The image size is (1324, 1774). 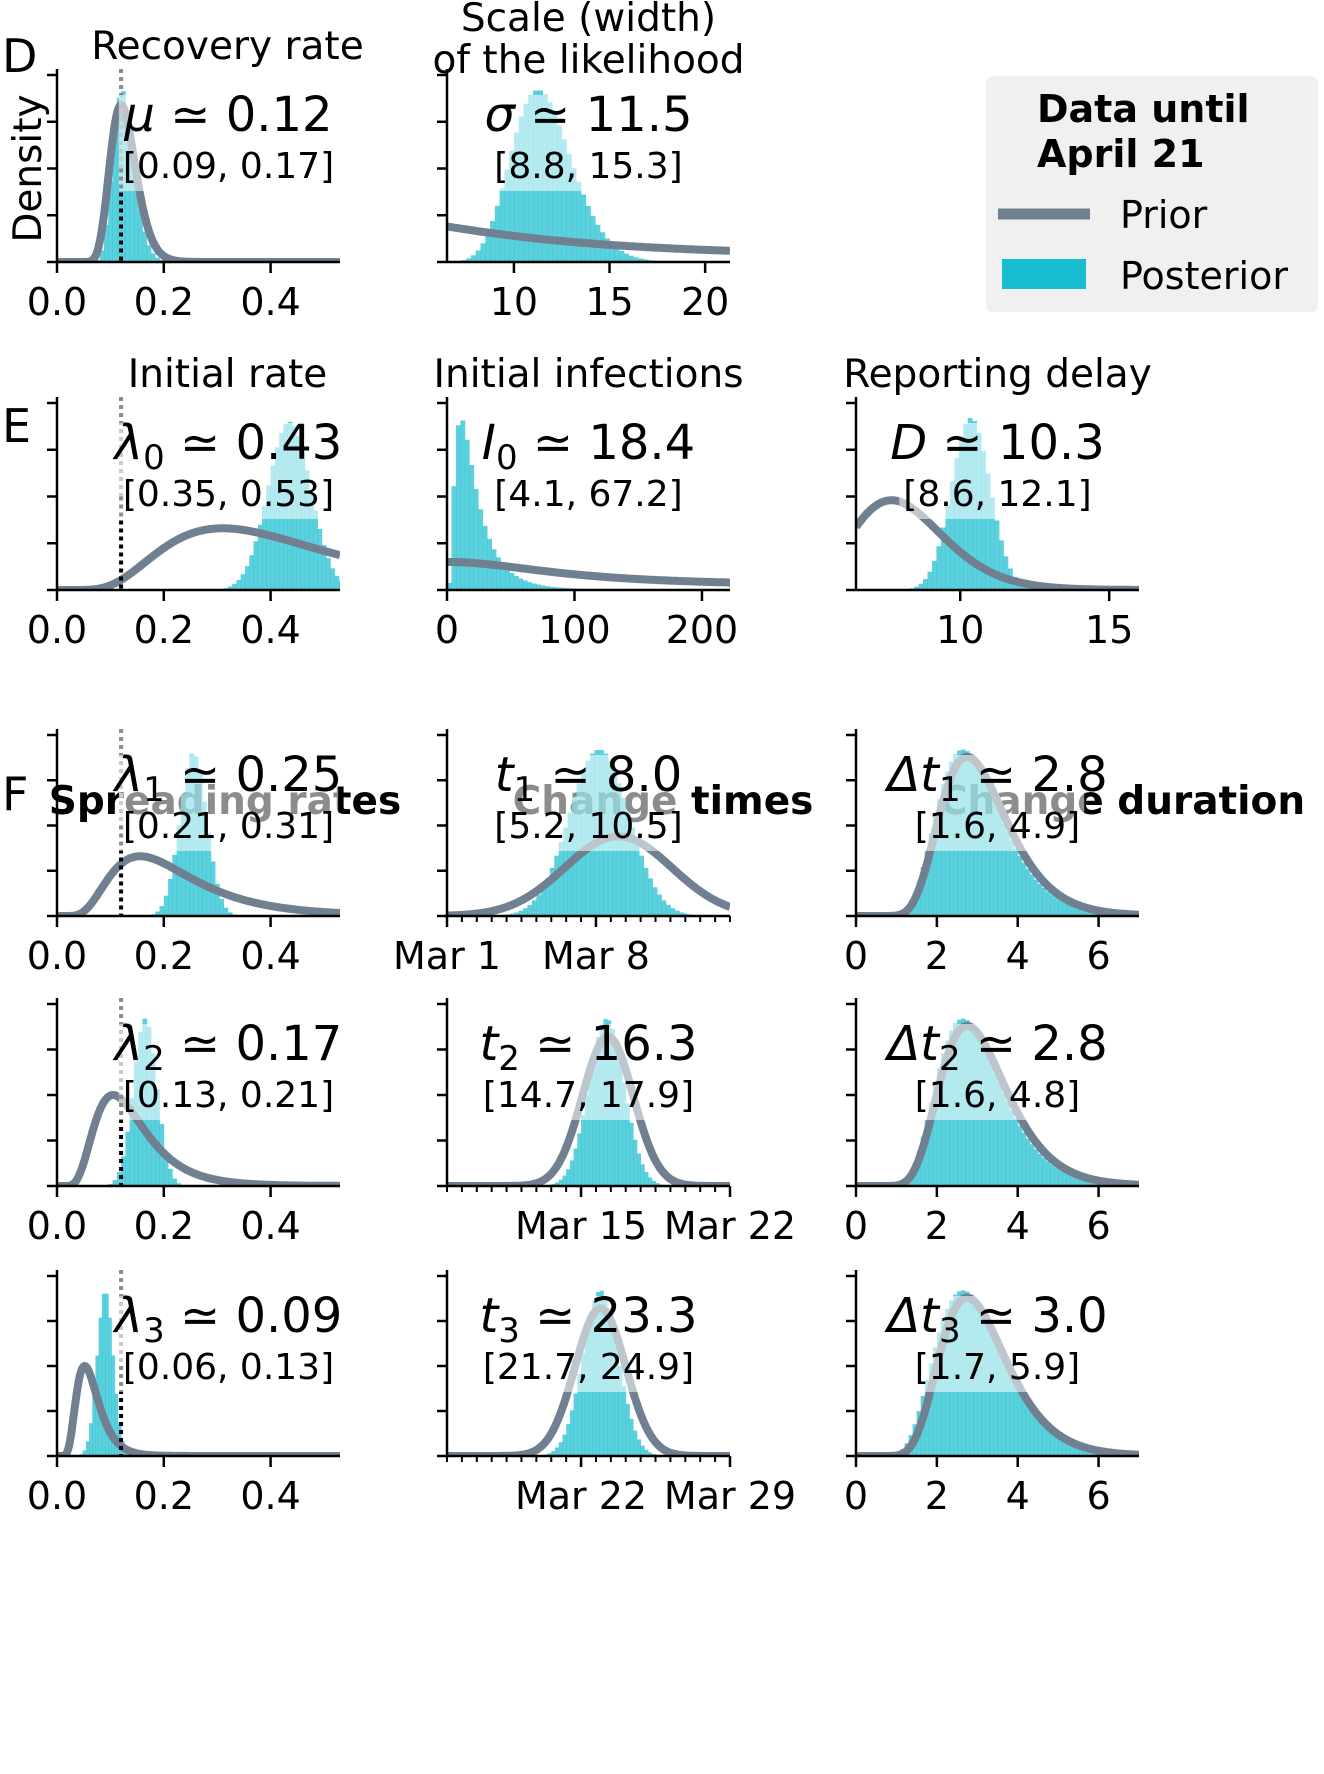 I want to click on credible-interval-initial_infections: [4.1, 67.2], so click(x=588, y=494).